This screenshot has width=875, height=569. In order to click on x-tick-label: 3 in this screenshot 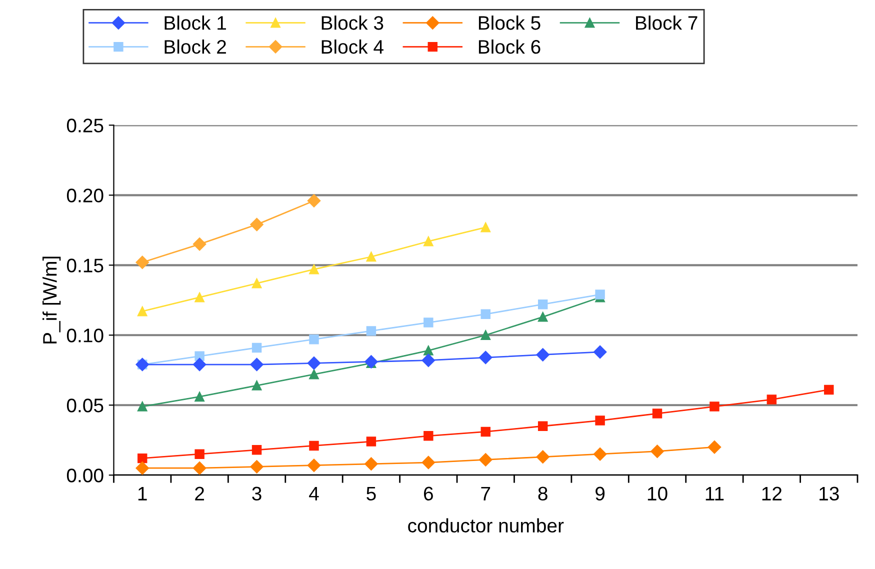, I will do `click(257, 493)`.